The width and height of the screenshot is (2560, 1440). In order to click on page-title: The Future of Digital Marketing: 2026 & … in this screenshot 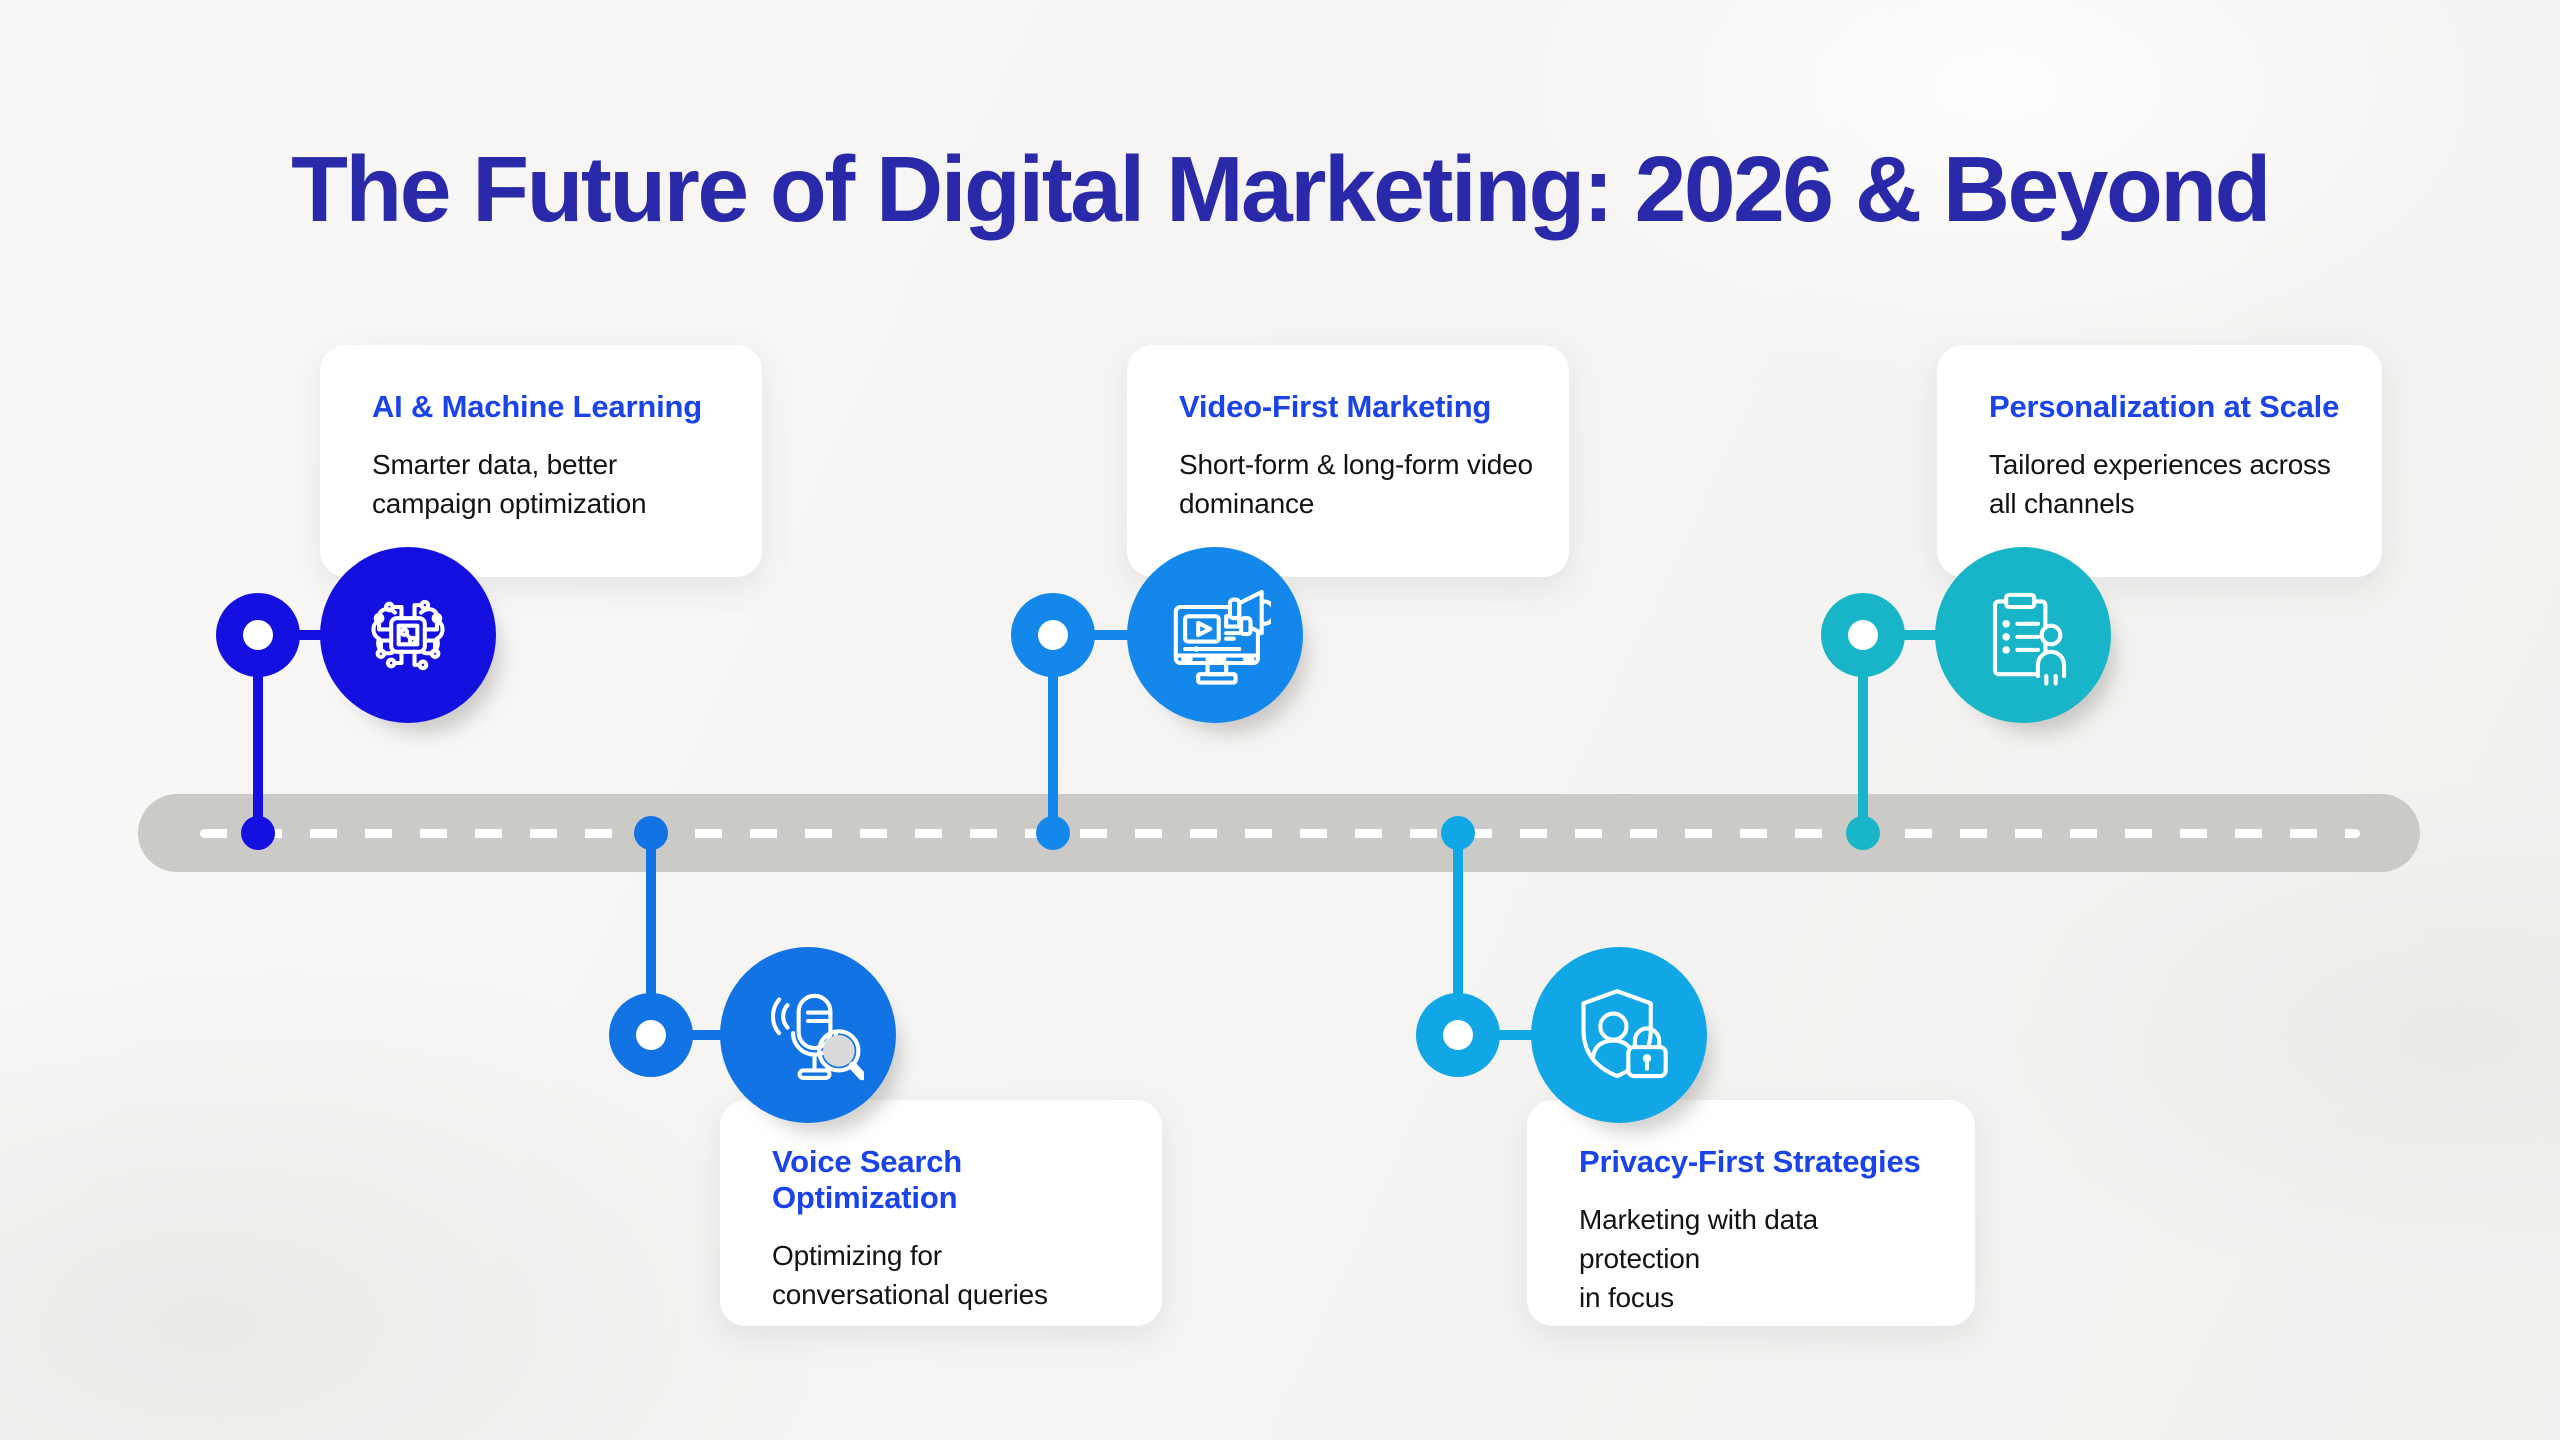, I will do `click(1281, 189)`.